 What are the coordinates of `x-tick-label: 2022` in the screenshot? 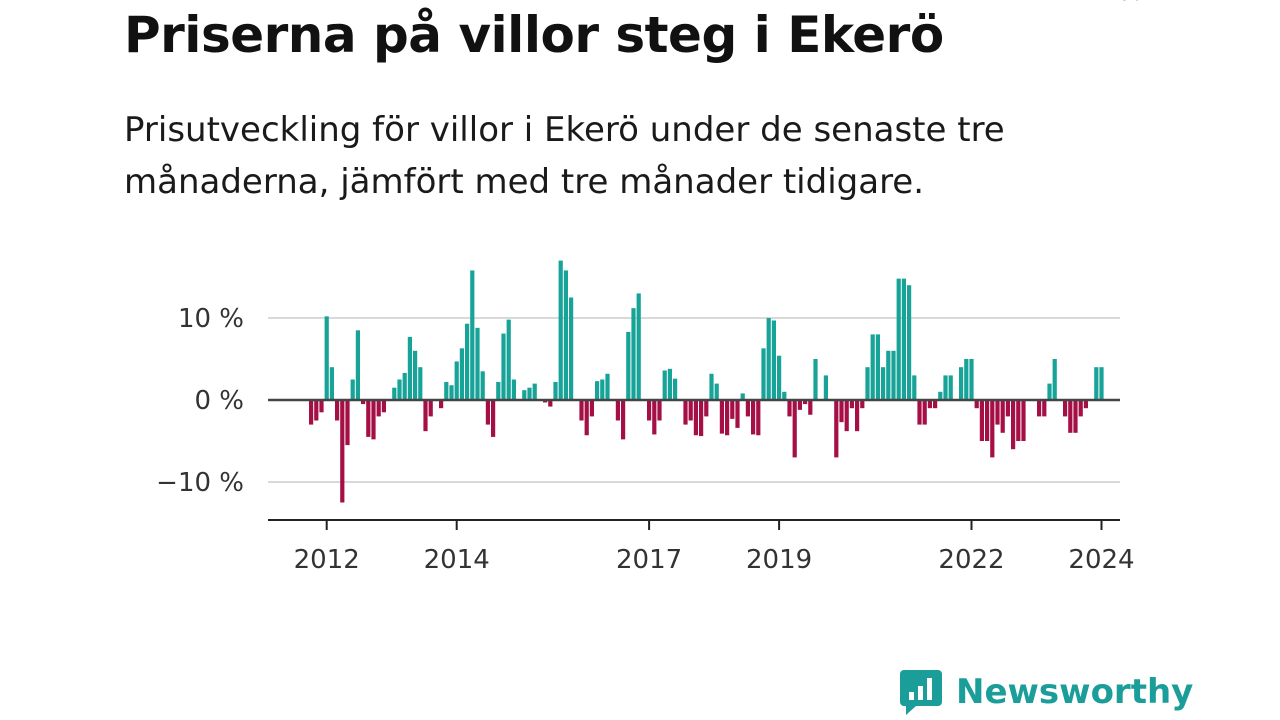 It's located at (971, 560).